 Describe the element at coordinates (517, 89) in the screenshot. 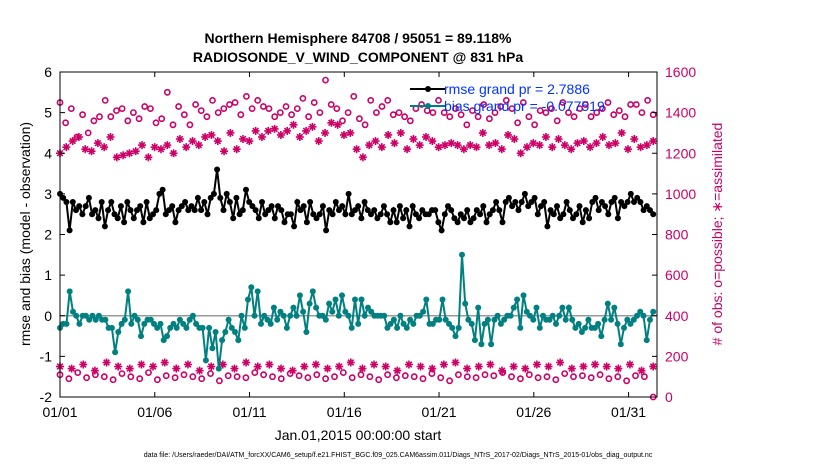

I see `legend-rmse-label: rmse grand pr = 2.7886` at that location.